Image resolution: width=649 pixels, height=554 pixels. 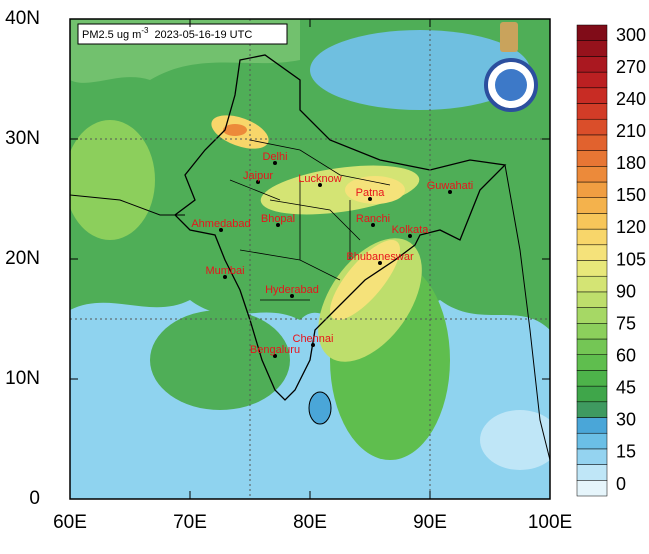 I want to click on arabia-haze, so click(x=112, y=180).